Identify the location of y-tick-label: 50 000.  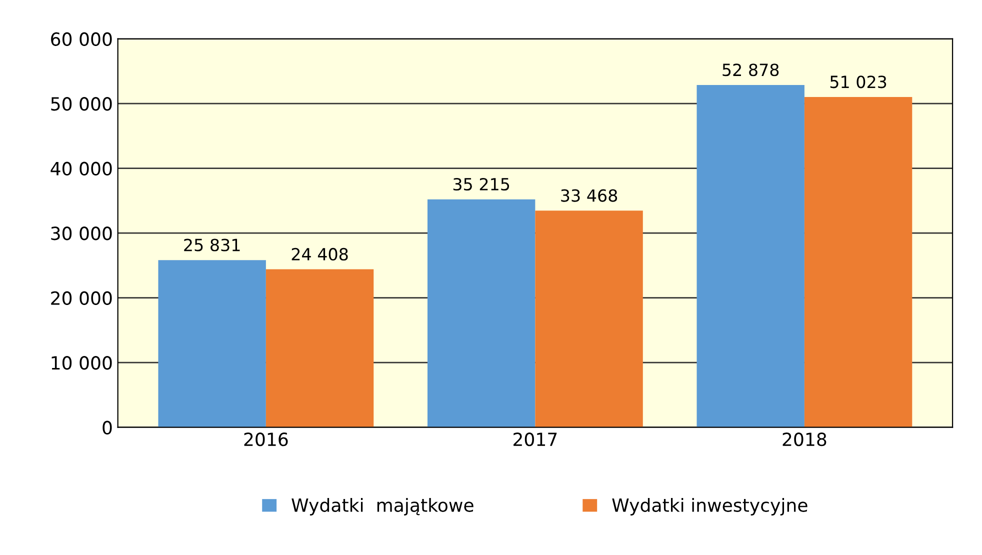
(81, 104).